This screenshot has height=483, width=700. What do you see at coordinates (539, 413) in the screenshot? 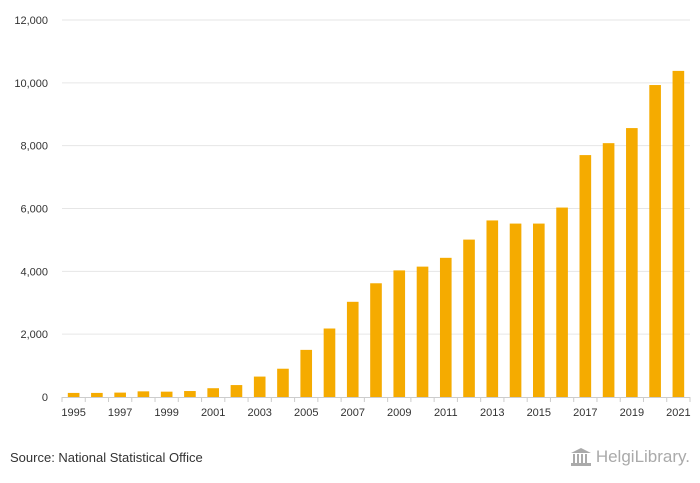
I see `x-tick-label: 2015` at bounding box center [539, 413].